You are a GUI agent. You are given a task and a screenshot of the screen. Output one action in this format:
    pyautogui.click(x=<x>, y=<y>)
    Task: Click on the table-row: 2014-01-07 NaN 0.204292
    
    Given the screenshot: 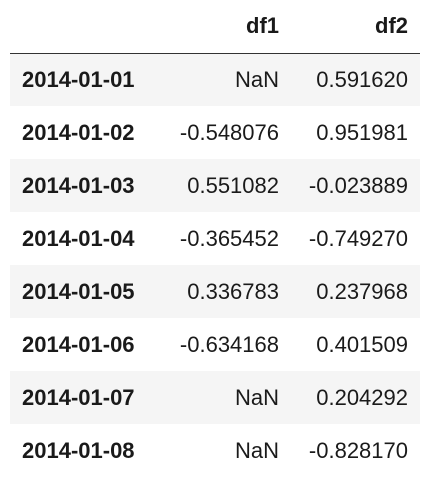 What is the action you would take?
    pyautogui.click(x=215, y=397)
    